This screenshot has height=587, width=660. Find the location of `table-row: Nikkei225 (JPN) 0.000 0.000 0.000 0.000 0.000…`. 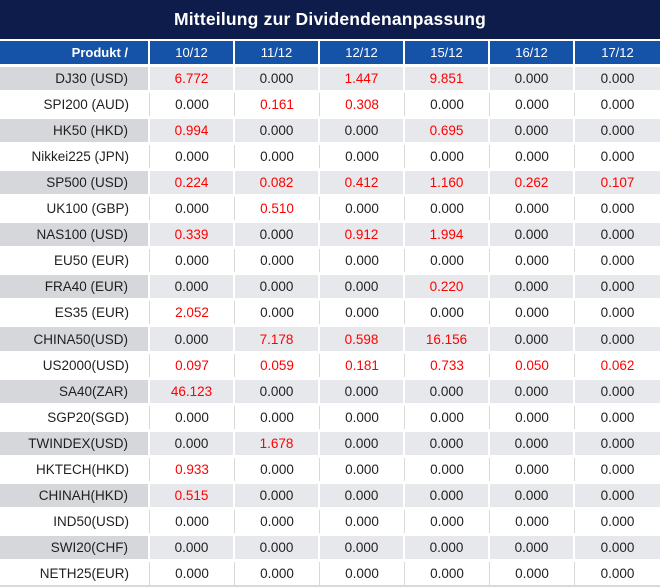

table-row: Nikkei225 (JPN) 0.000 0.000 0.000 0.000 0.000… is located at coordinates (330, 157).